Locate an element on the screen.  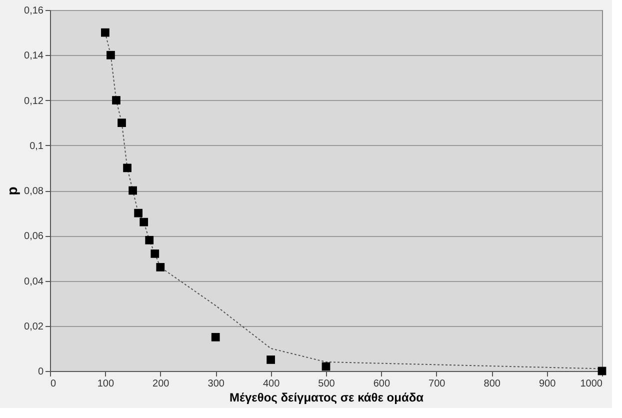
y-tick-label: 0,16 is located at coordinates (34, 11).